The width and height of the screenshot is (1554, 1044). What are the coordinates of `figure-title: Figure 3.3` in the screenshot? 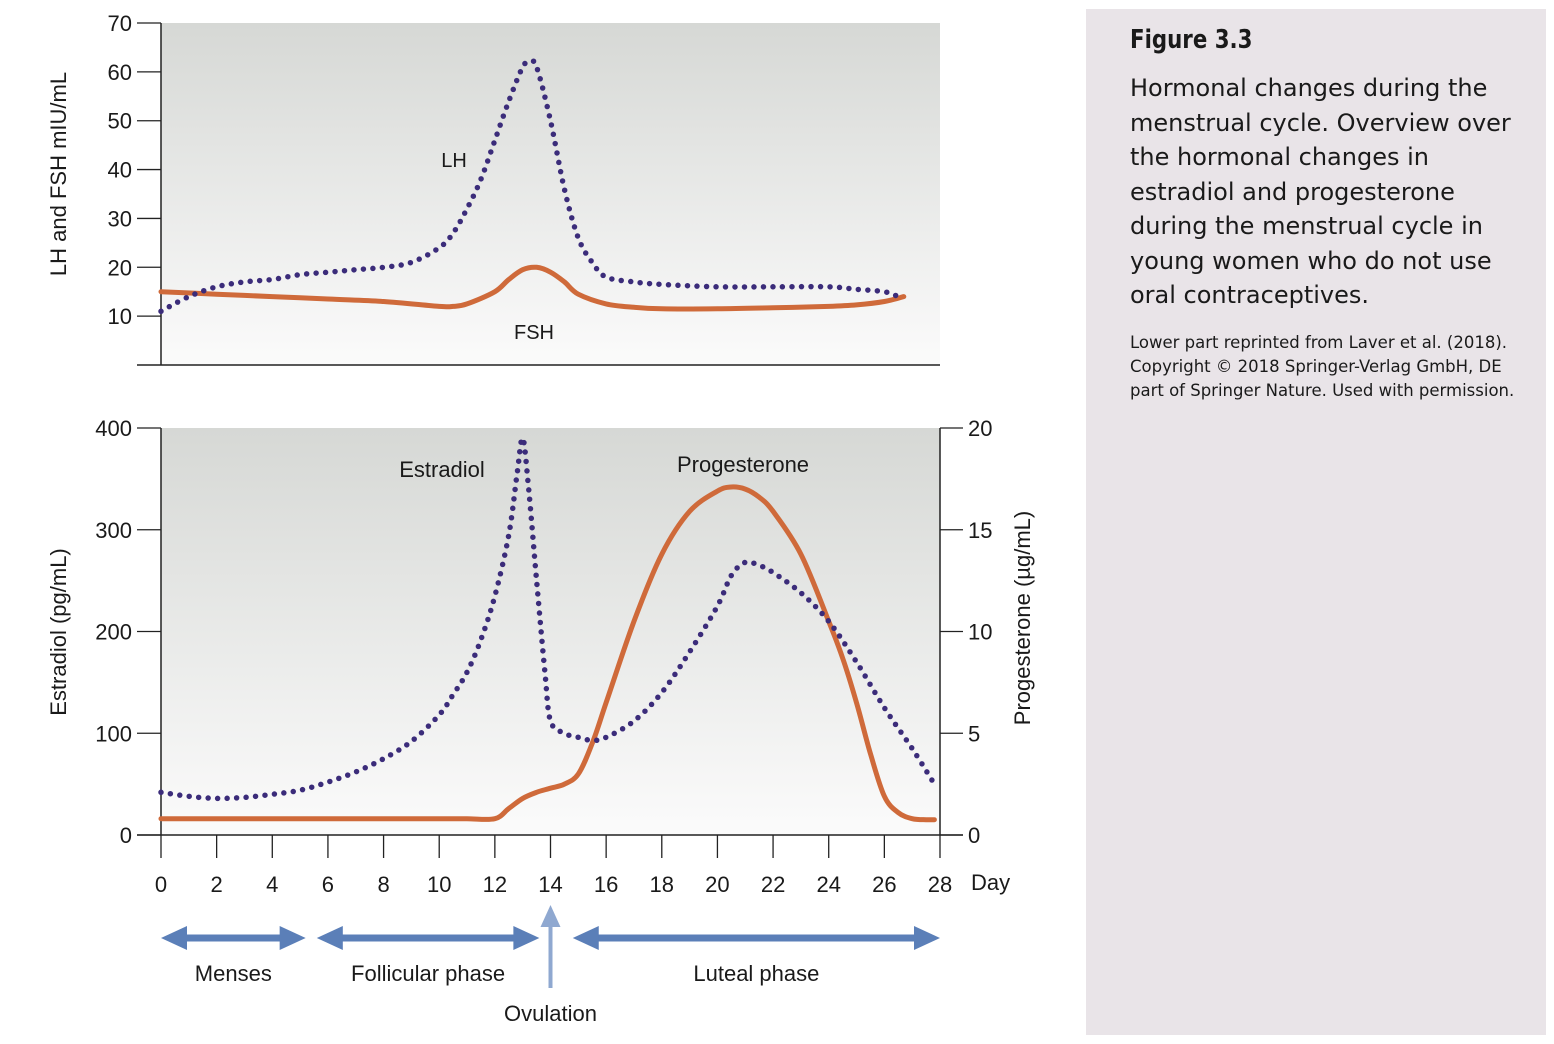 It's located at (1191, 40).